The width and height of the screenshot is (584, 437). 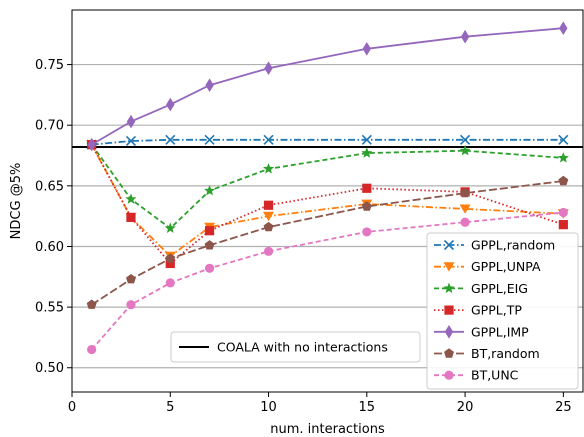 I want to click on legend-item: GPPL,EIG, so click(x=481, y=288).